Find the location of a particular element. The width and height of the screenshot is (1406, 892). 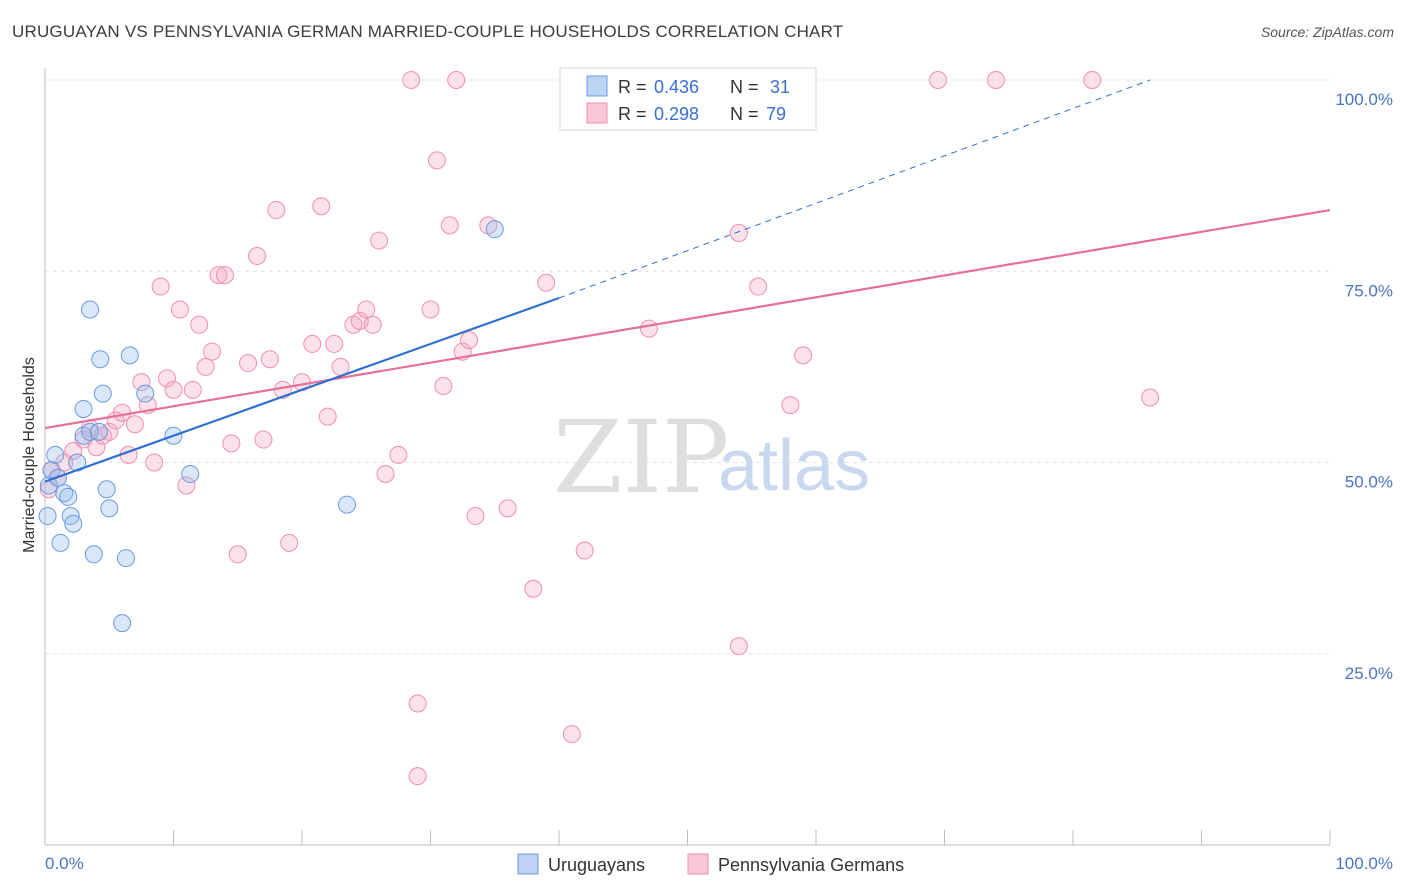

y-tick-label-75: 75.0% is located at coordinates (1369, 290).